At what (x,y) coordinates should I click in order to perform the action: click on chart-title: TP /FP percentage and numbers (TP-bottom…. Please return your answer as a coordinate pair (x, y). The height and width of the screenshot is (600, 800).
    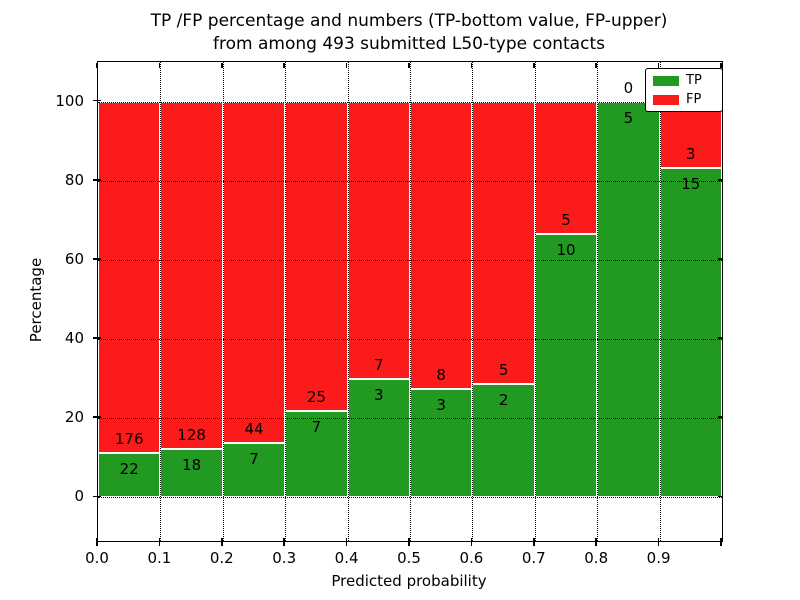
    Looking at the image, I should click on (409, 33).